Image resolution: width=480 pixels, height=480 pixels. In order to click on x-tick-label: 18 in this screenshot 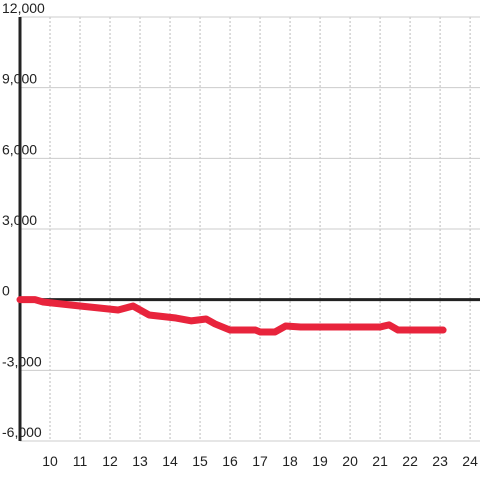, I will do `click(290, 461)`.